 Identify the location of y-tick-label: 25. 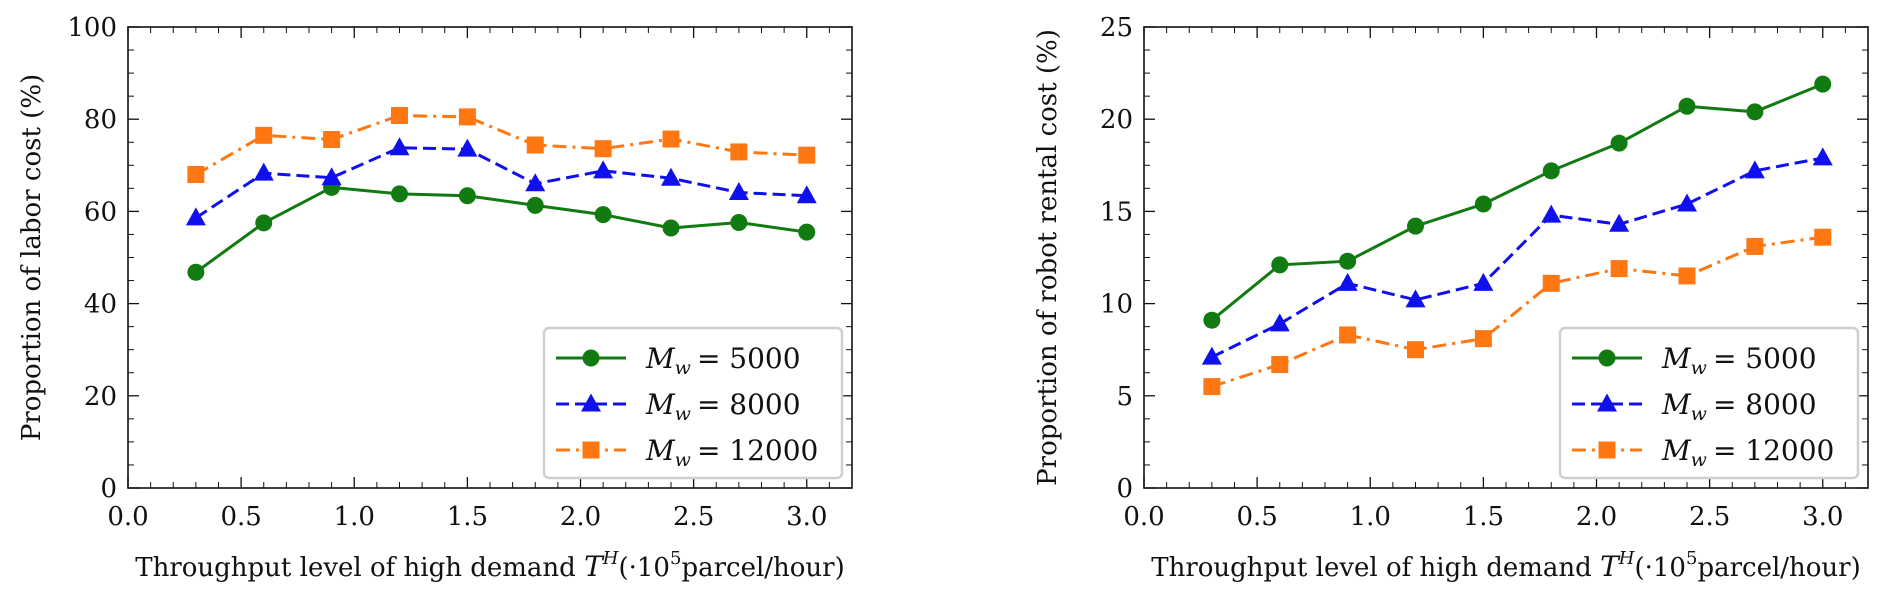
(1116, 28).